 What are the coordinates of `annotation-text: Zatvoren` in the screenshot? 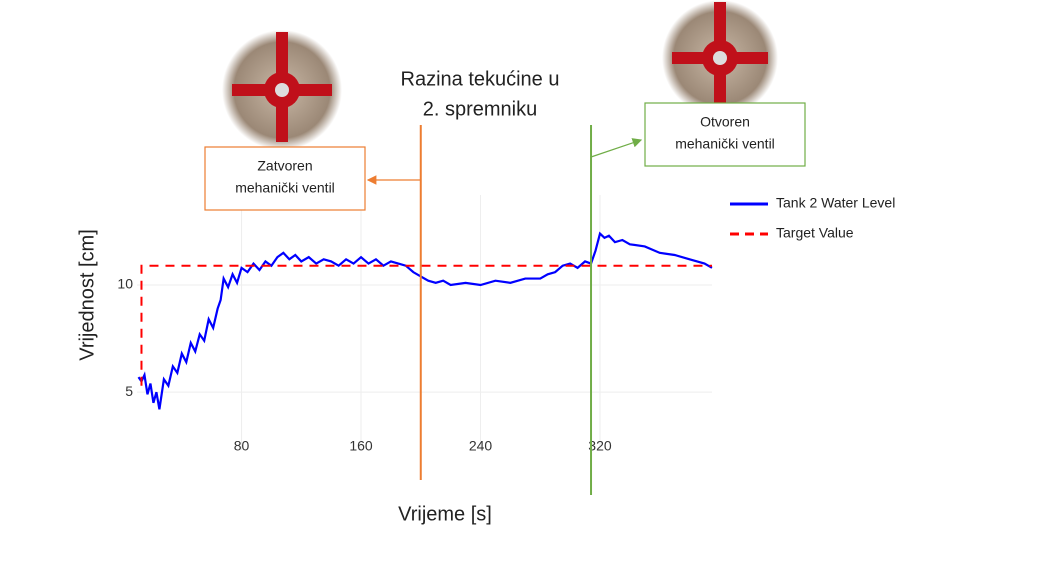 It's located at (284, 166).